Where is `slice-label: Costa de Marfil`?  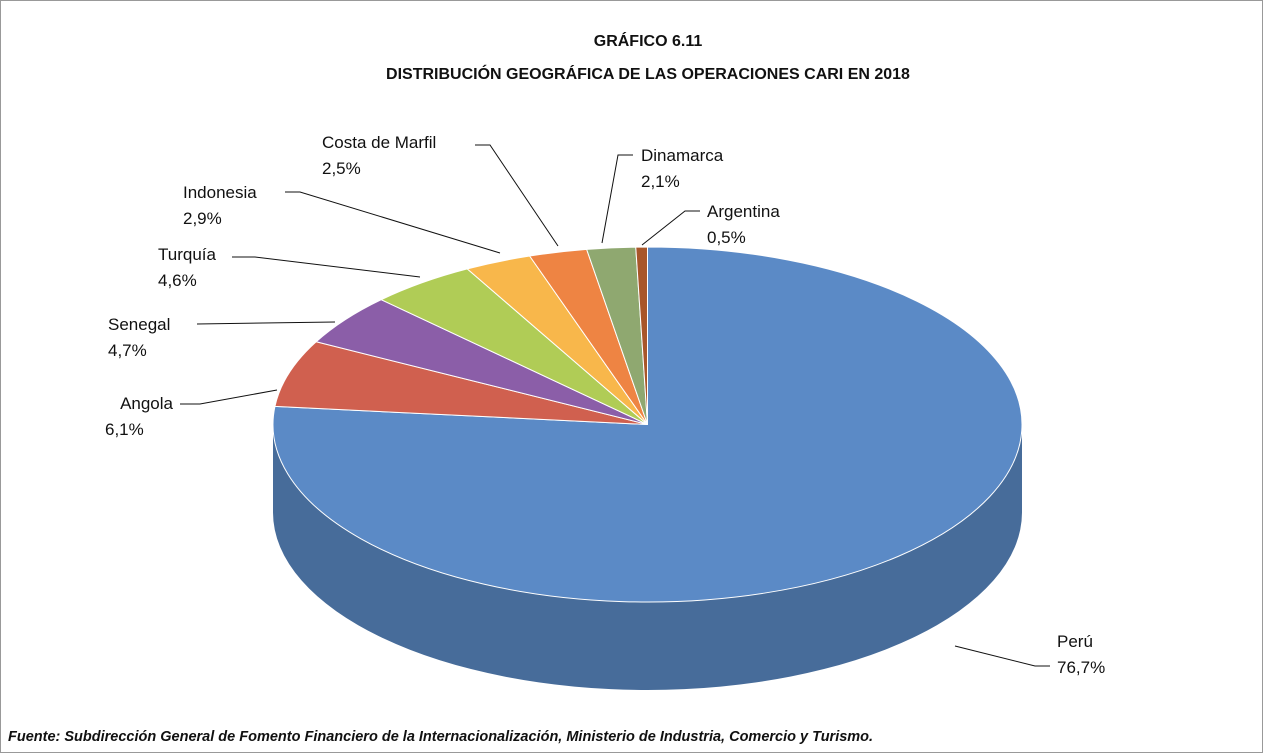 slice-label: Costa de Marfil is located at coordinates (379, 142).